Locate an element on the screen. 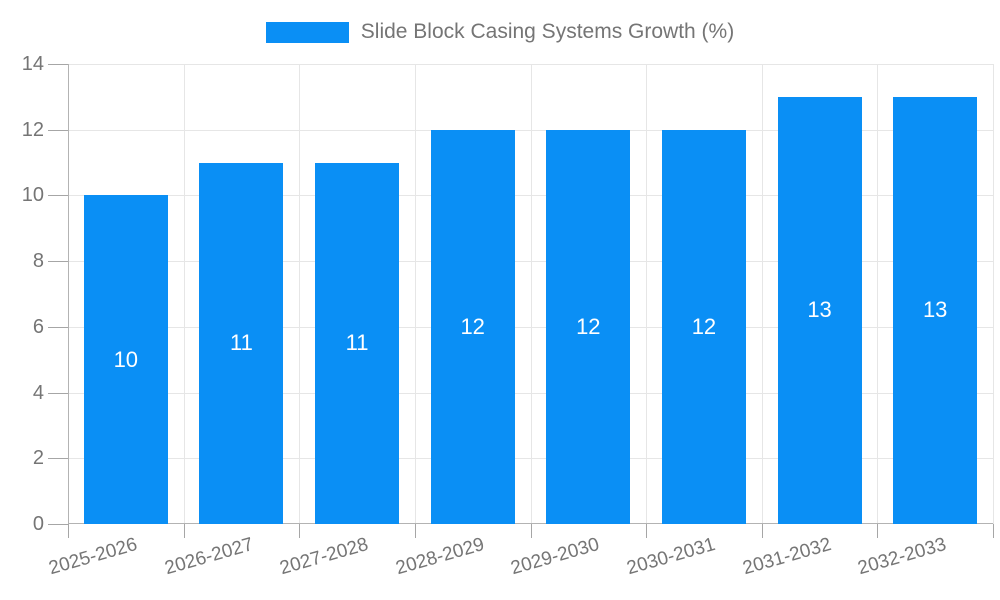 This screenshot has height=600, width=1000. x-axis-label: 2031-2032 is located at coordinates (787, 557).